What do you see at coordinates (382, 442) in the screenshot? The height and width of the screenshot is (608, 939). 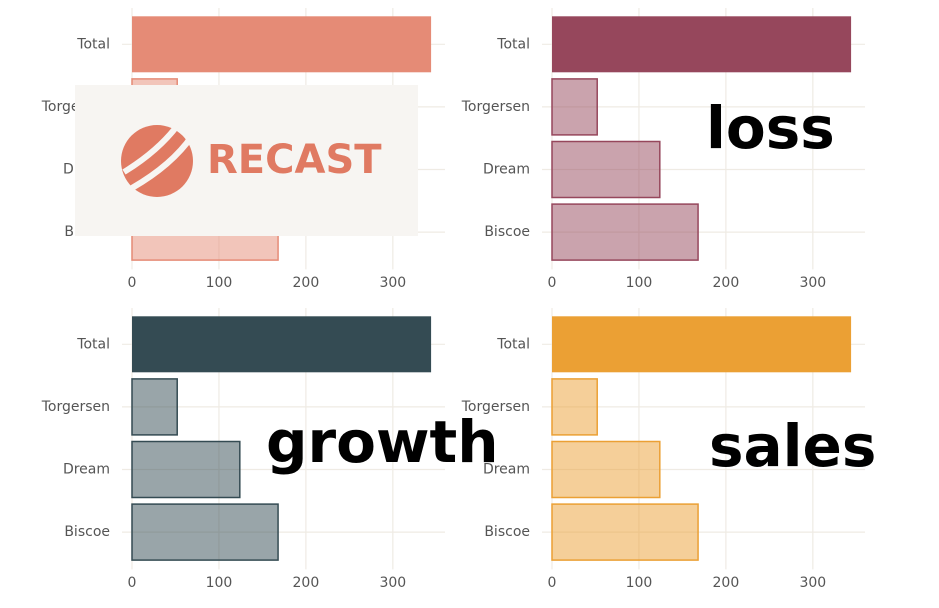 I see `annotation: growth` at bounding box center [382, 442].